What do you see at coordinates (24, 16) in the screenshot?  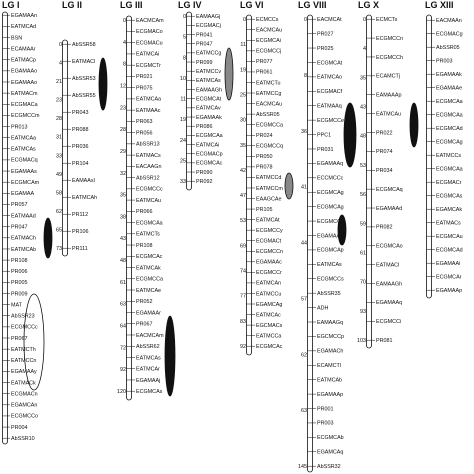 I see `marker-label: EGAMAAn` at bounding box center [24, 16].